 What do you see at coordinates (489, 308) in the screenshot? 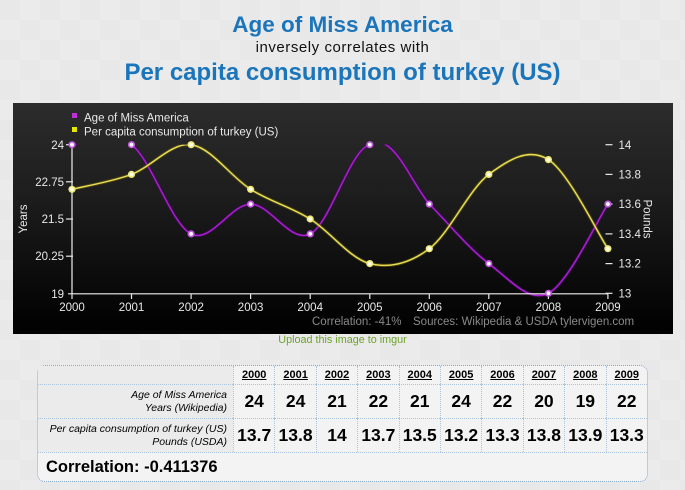
I see `svg-text: 2007` at bounding box center [489, 308].